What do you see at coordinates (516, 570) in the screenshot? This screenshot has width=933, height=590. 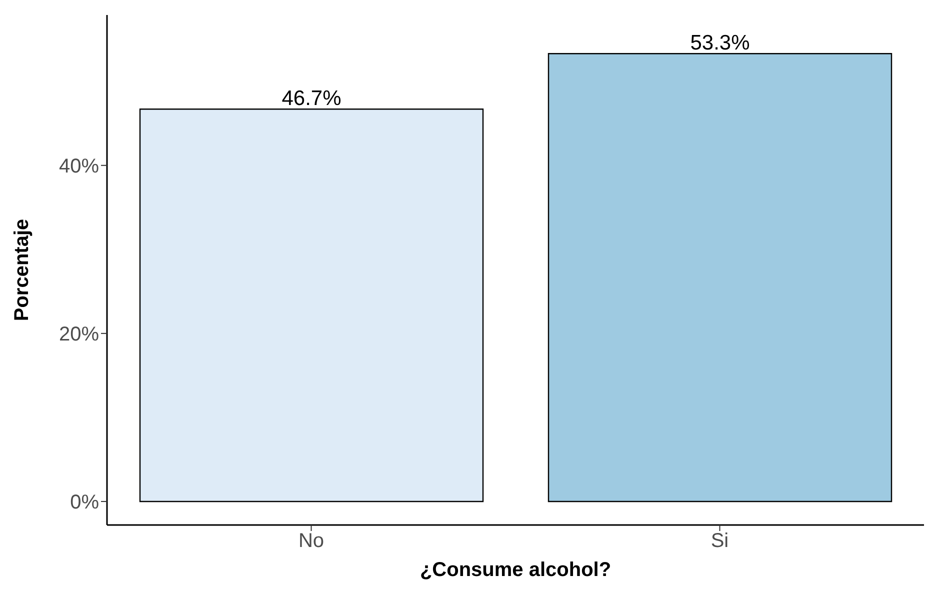 I see `x-axis-title: ¿Consume alcohol?` at bounding box center [516, 570].